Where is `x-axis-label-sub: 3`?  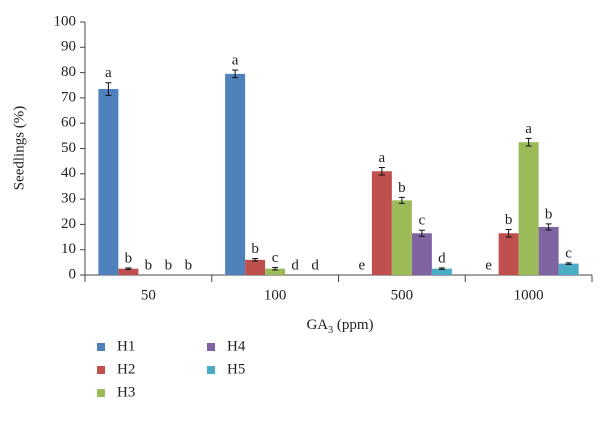
x-axis-label-sub: 3 is located at coordinates (330, 330).